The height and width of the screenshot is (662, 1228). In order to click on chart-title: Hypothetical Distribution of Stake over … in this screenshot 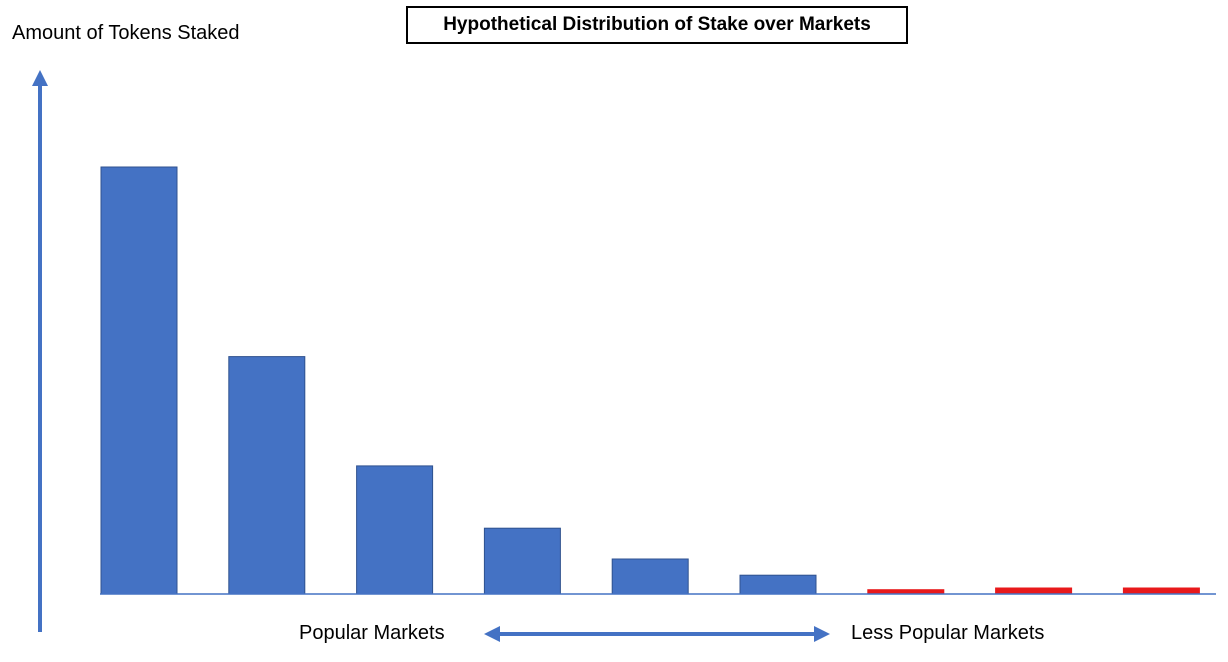, I will do `click(657, 24)`.